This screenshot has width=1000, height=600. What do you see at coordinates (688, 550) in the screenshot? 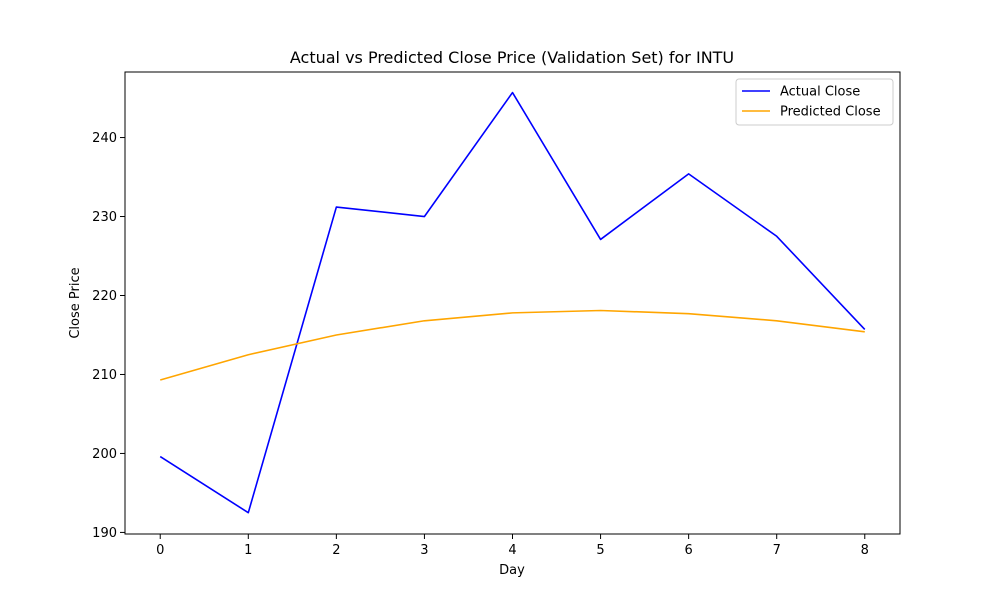
I see `x-tick-label: 6` at bounding box center [688, 550].